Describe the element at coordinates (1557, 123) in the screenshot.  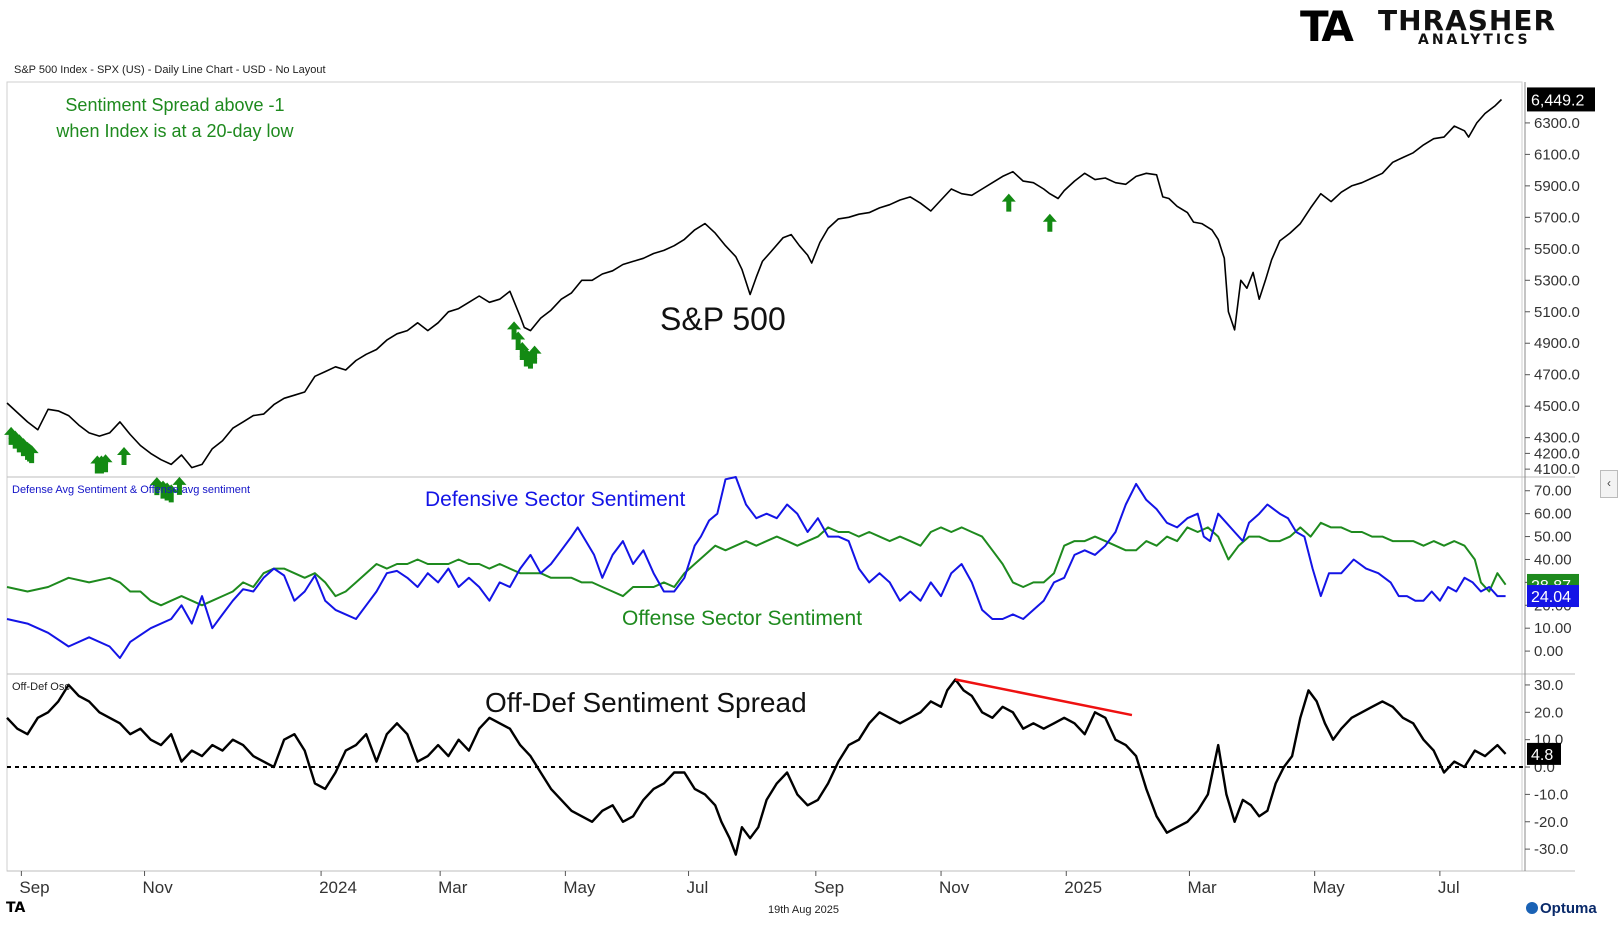
I see `price-ytick-label: 6300.0` at that location.